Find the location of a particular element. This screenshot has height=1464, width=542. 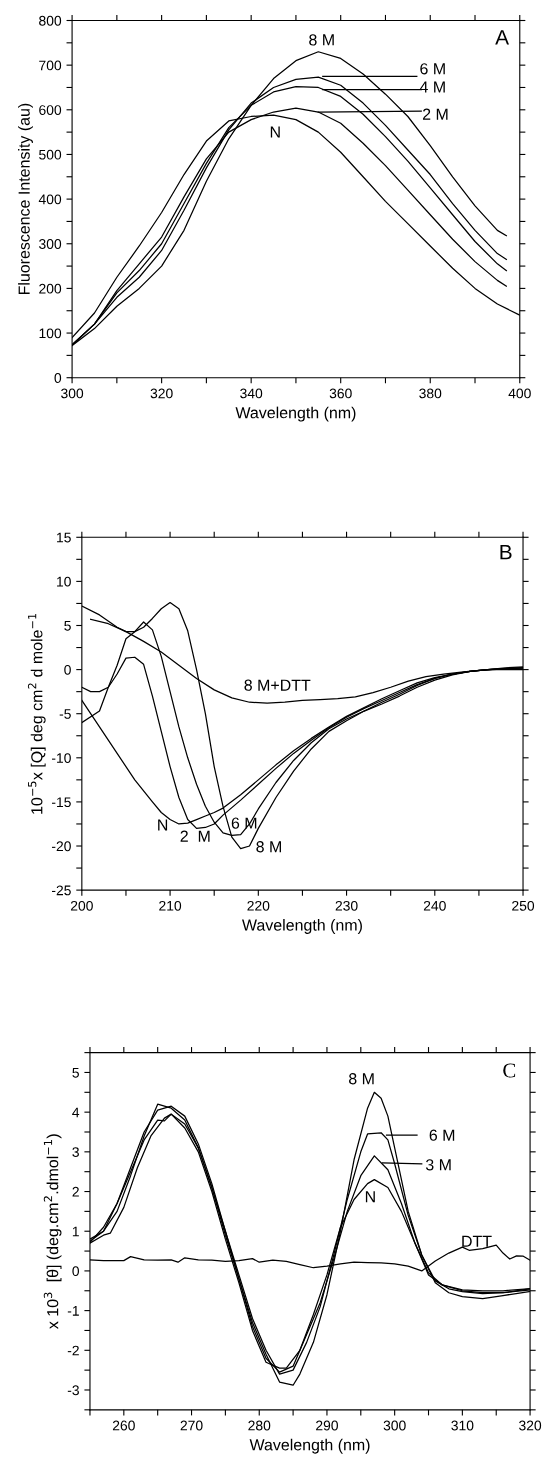

x-tick-label: 220 is located at coordinates (258, 905).